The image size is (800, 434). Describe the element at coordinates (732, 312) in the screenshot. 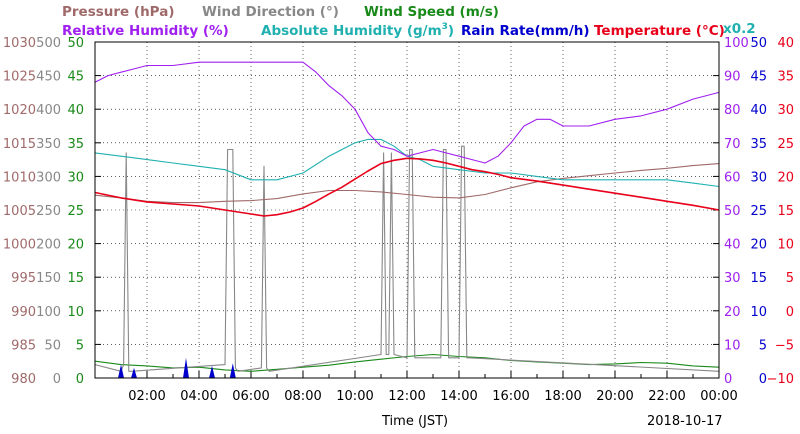

I see `y-tick-relative-humidity: 20` at that location.